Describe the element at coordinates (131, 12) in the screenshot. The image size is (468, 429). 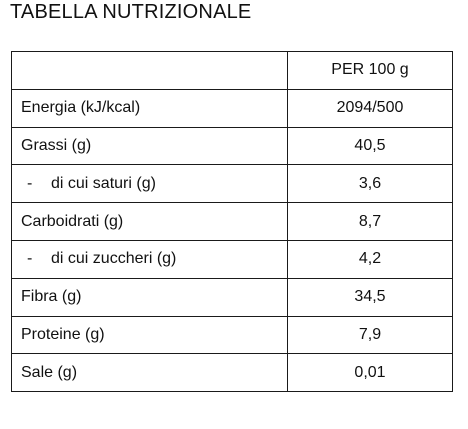
I see `page-title: TABELLA NUTRIZIONALE` at that location.